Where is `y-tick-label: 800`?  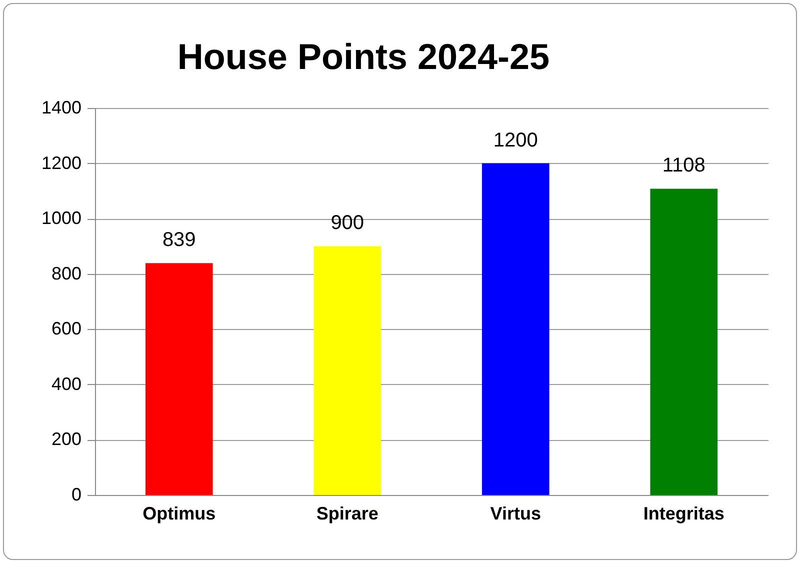
y-tick-label: 800 is located at coordinates (66, 273).